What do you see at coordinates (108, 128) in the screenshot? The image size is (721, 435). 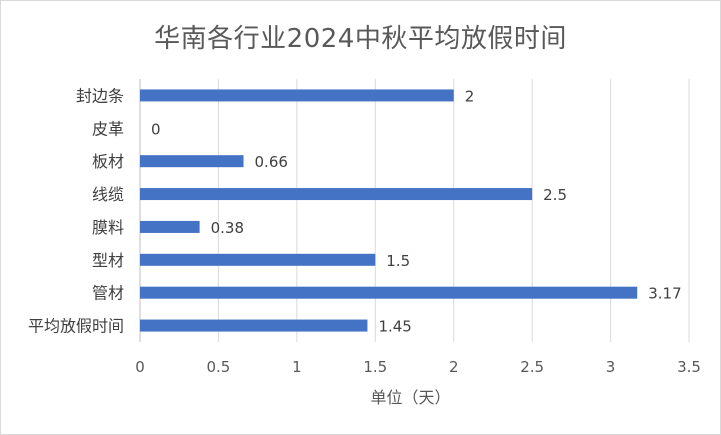 I see `category-label: 皮革` at bounding box center [108, 128].